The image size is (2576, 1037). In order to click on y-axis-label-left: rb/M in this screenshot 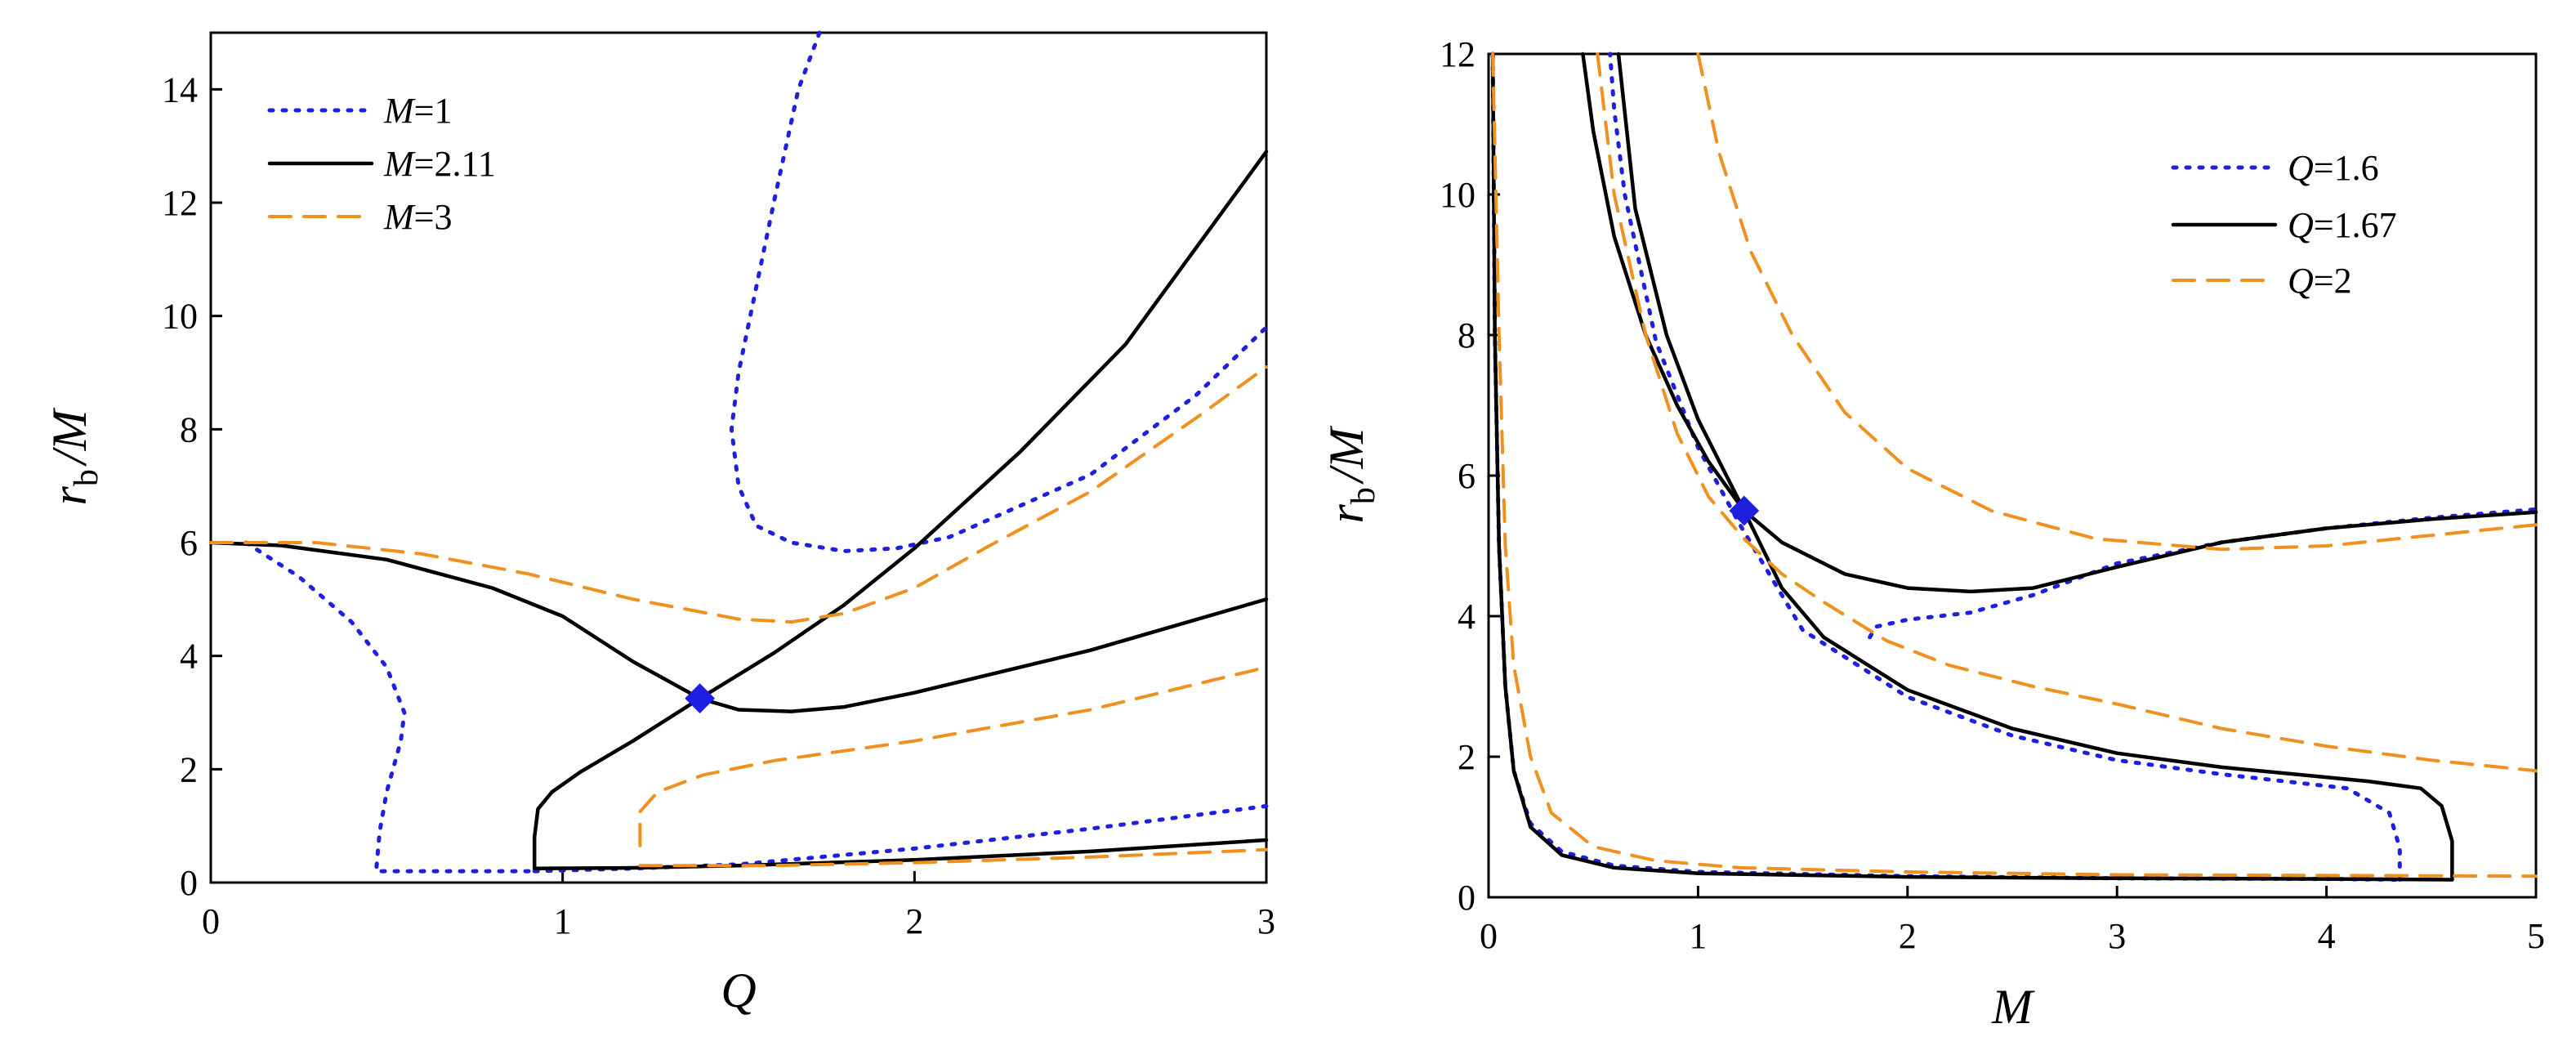, I will do `click(74, 456)`.